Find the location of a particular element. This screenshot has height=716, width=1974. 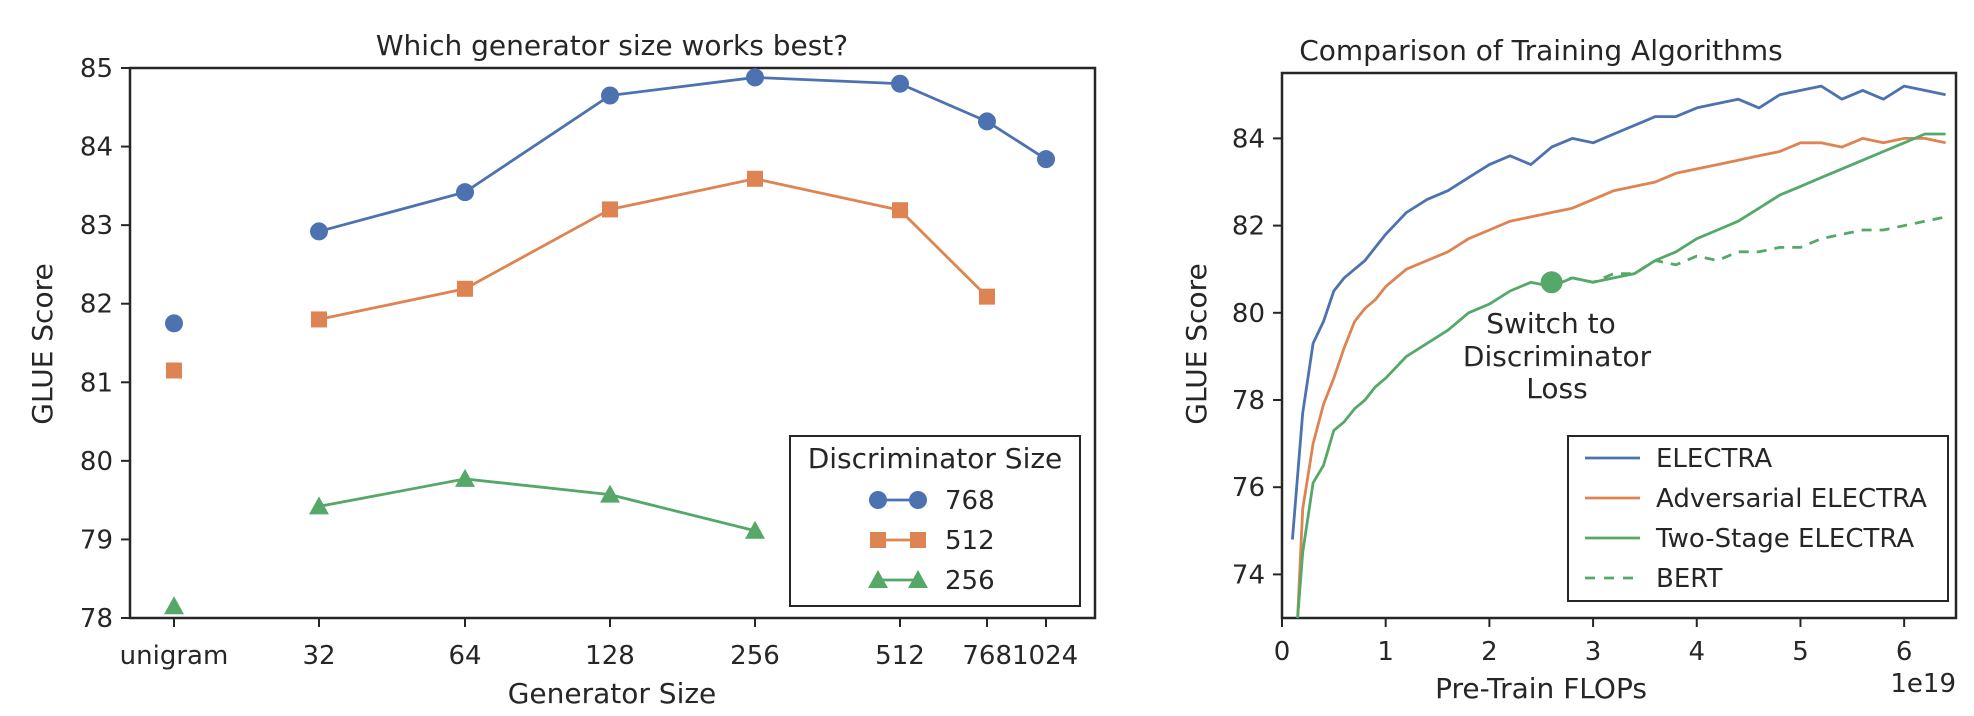

y-tick-label: 83 is located at coordinates (96, 226).